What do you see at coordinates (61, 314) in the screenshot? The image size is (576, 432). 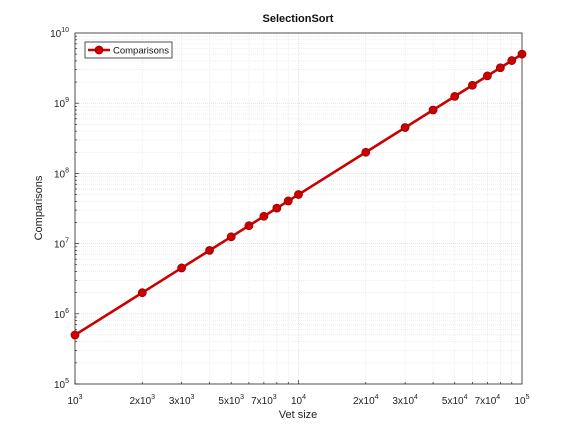 I see `y-tick-label: 10⁶` at bounding box center [61, 314].